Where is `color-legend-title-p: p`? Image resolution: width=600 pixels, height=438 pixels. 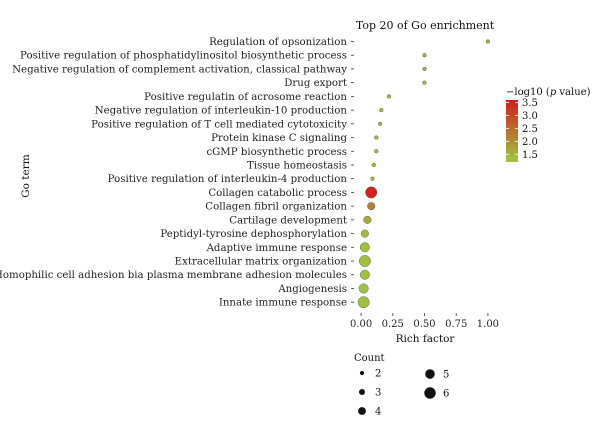
color-legend-title-p: p is located at coordinates (553, 92).